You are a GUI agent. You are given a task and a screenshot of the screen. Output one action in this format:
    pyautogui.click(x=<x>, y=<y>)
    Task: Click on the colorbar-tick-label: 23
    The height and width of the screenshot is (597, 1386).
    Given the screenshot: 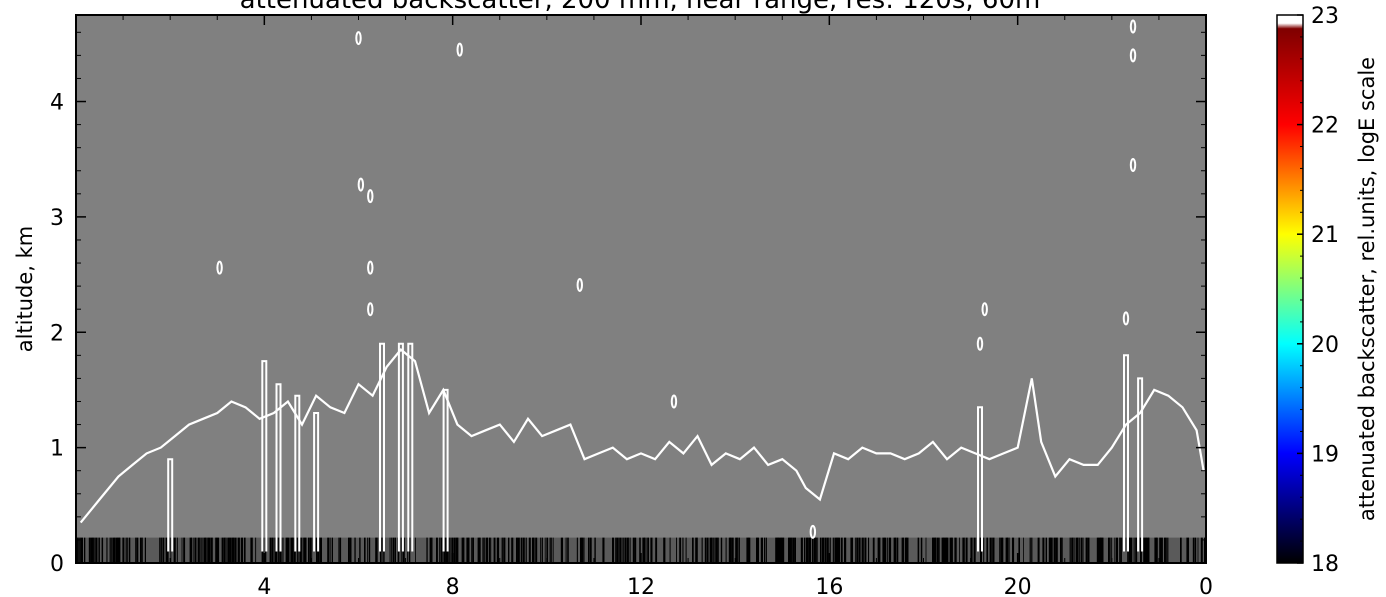 What is the action you would take?
    pyautogui.click(x=1325, y=16)
    